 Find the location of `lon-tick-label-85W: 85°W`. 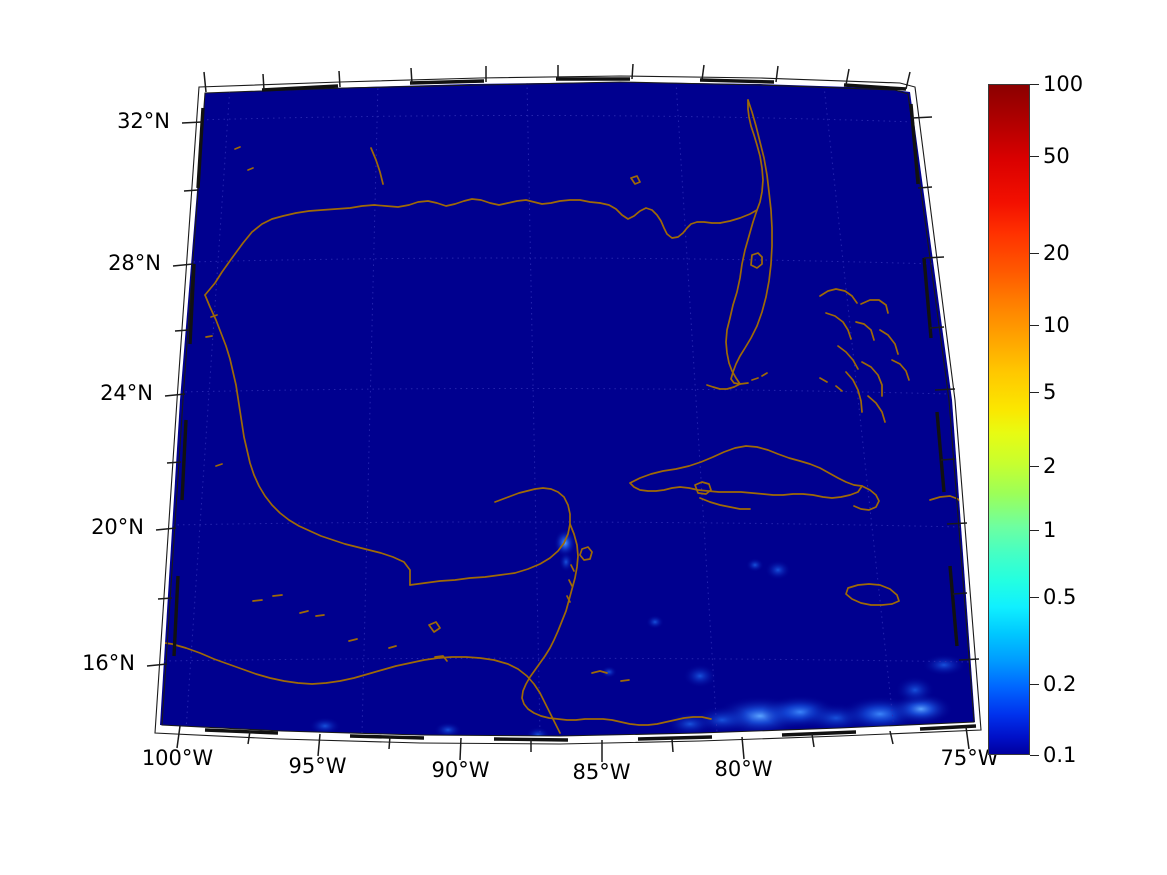

lon-tick-label-85W: 85°W is located at coordinates (601, 772).